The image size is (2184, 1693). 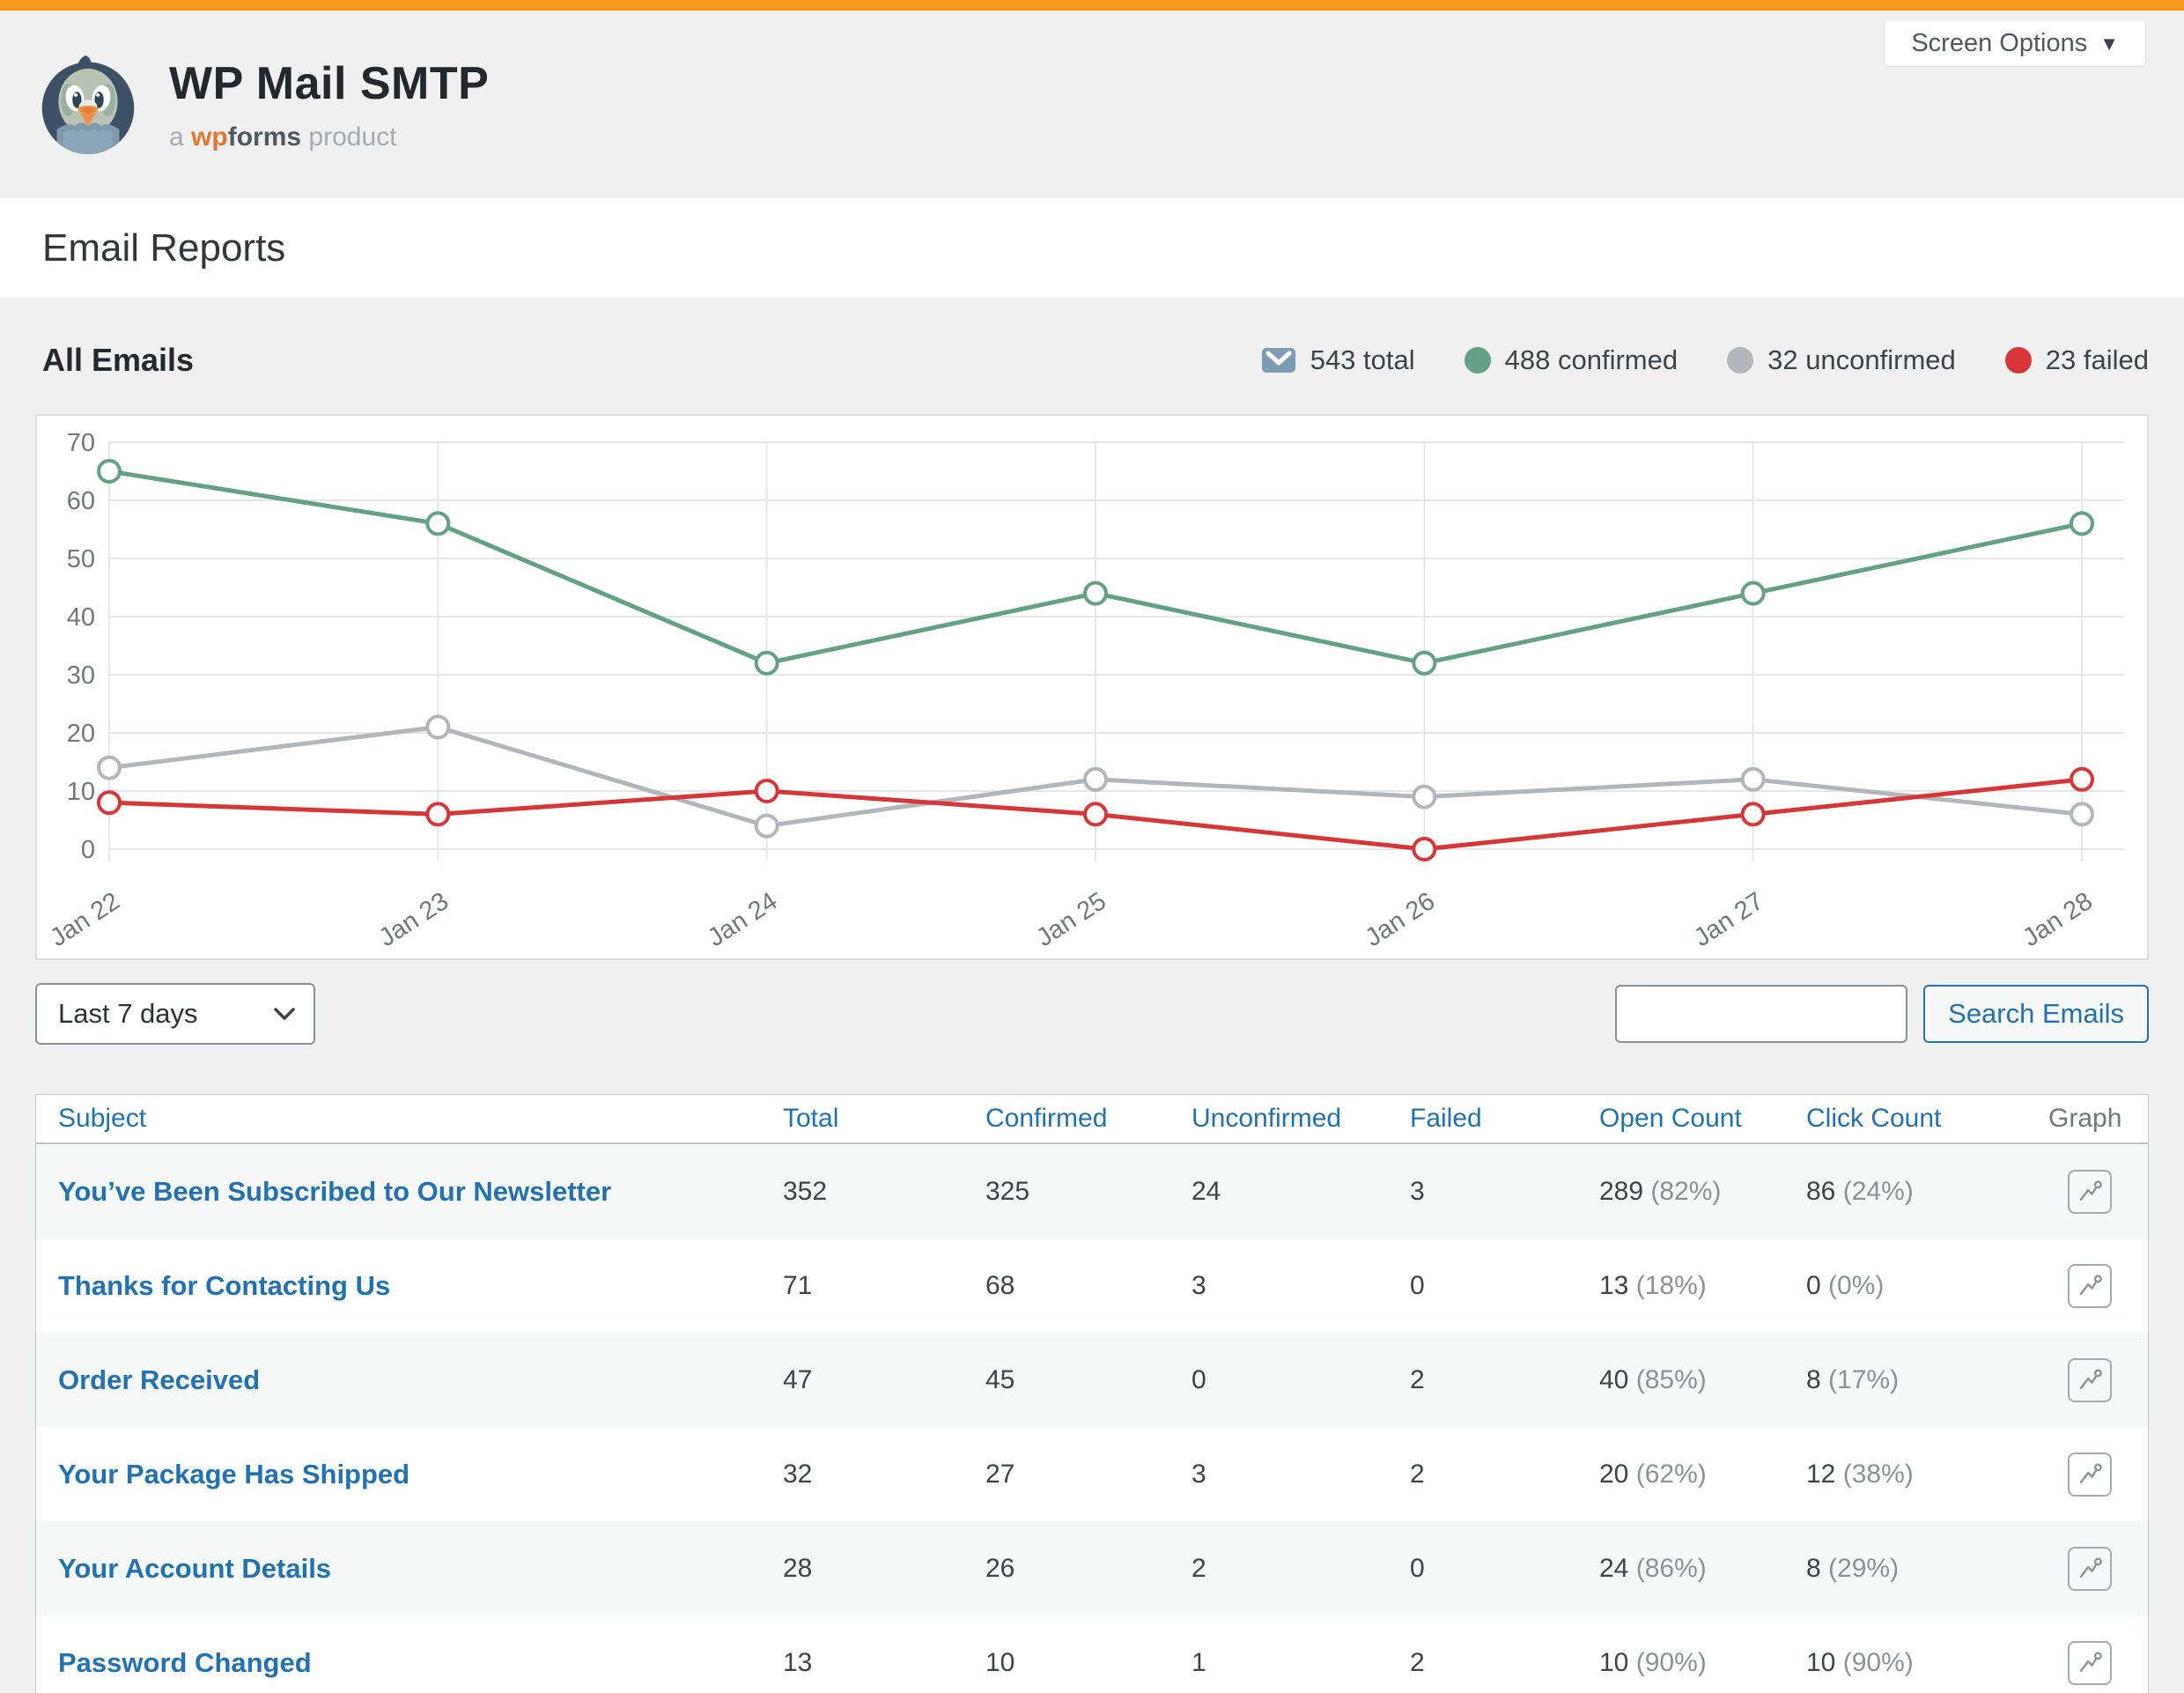 What do you see at coordinates (81, 501) in the screenshot?
I see `y-axis-tick-label: 60` at bounding box center [81, 501].